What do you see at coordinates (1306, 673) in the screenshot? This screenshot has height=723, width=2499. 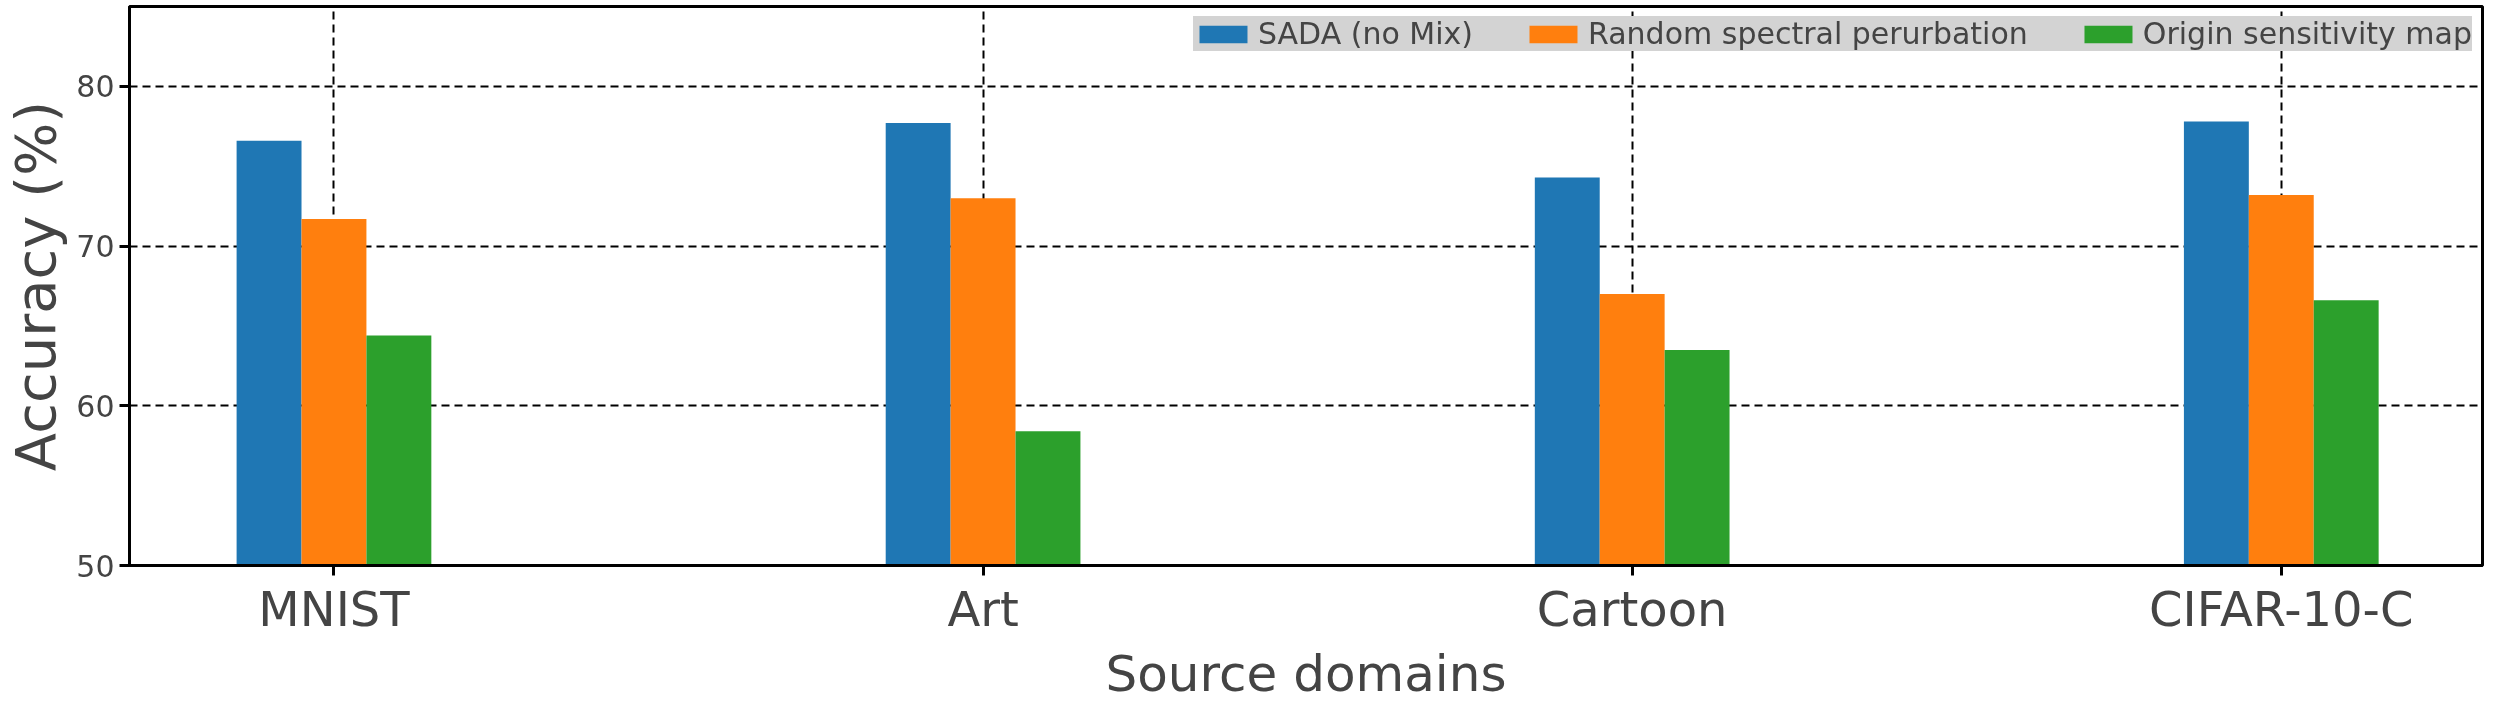 I see `x-axis-title: Source domains` at bounding box center [1306, 673].